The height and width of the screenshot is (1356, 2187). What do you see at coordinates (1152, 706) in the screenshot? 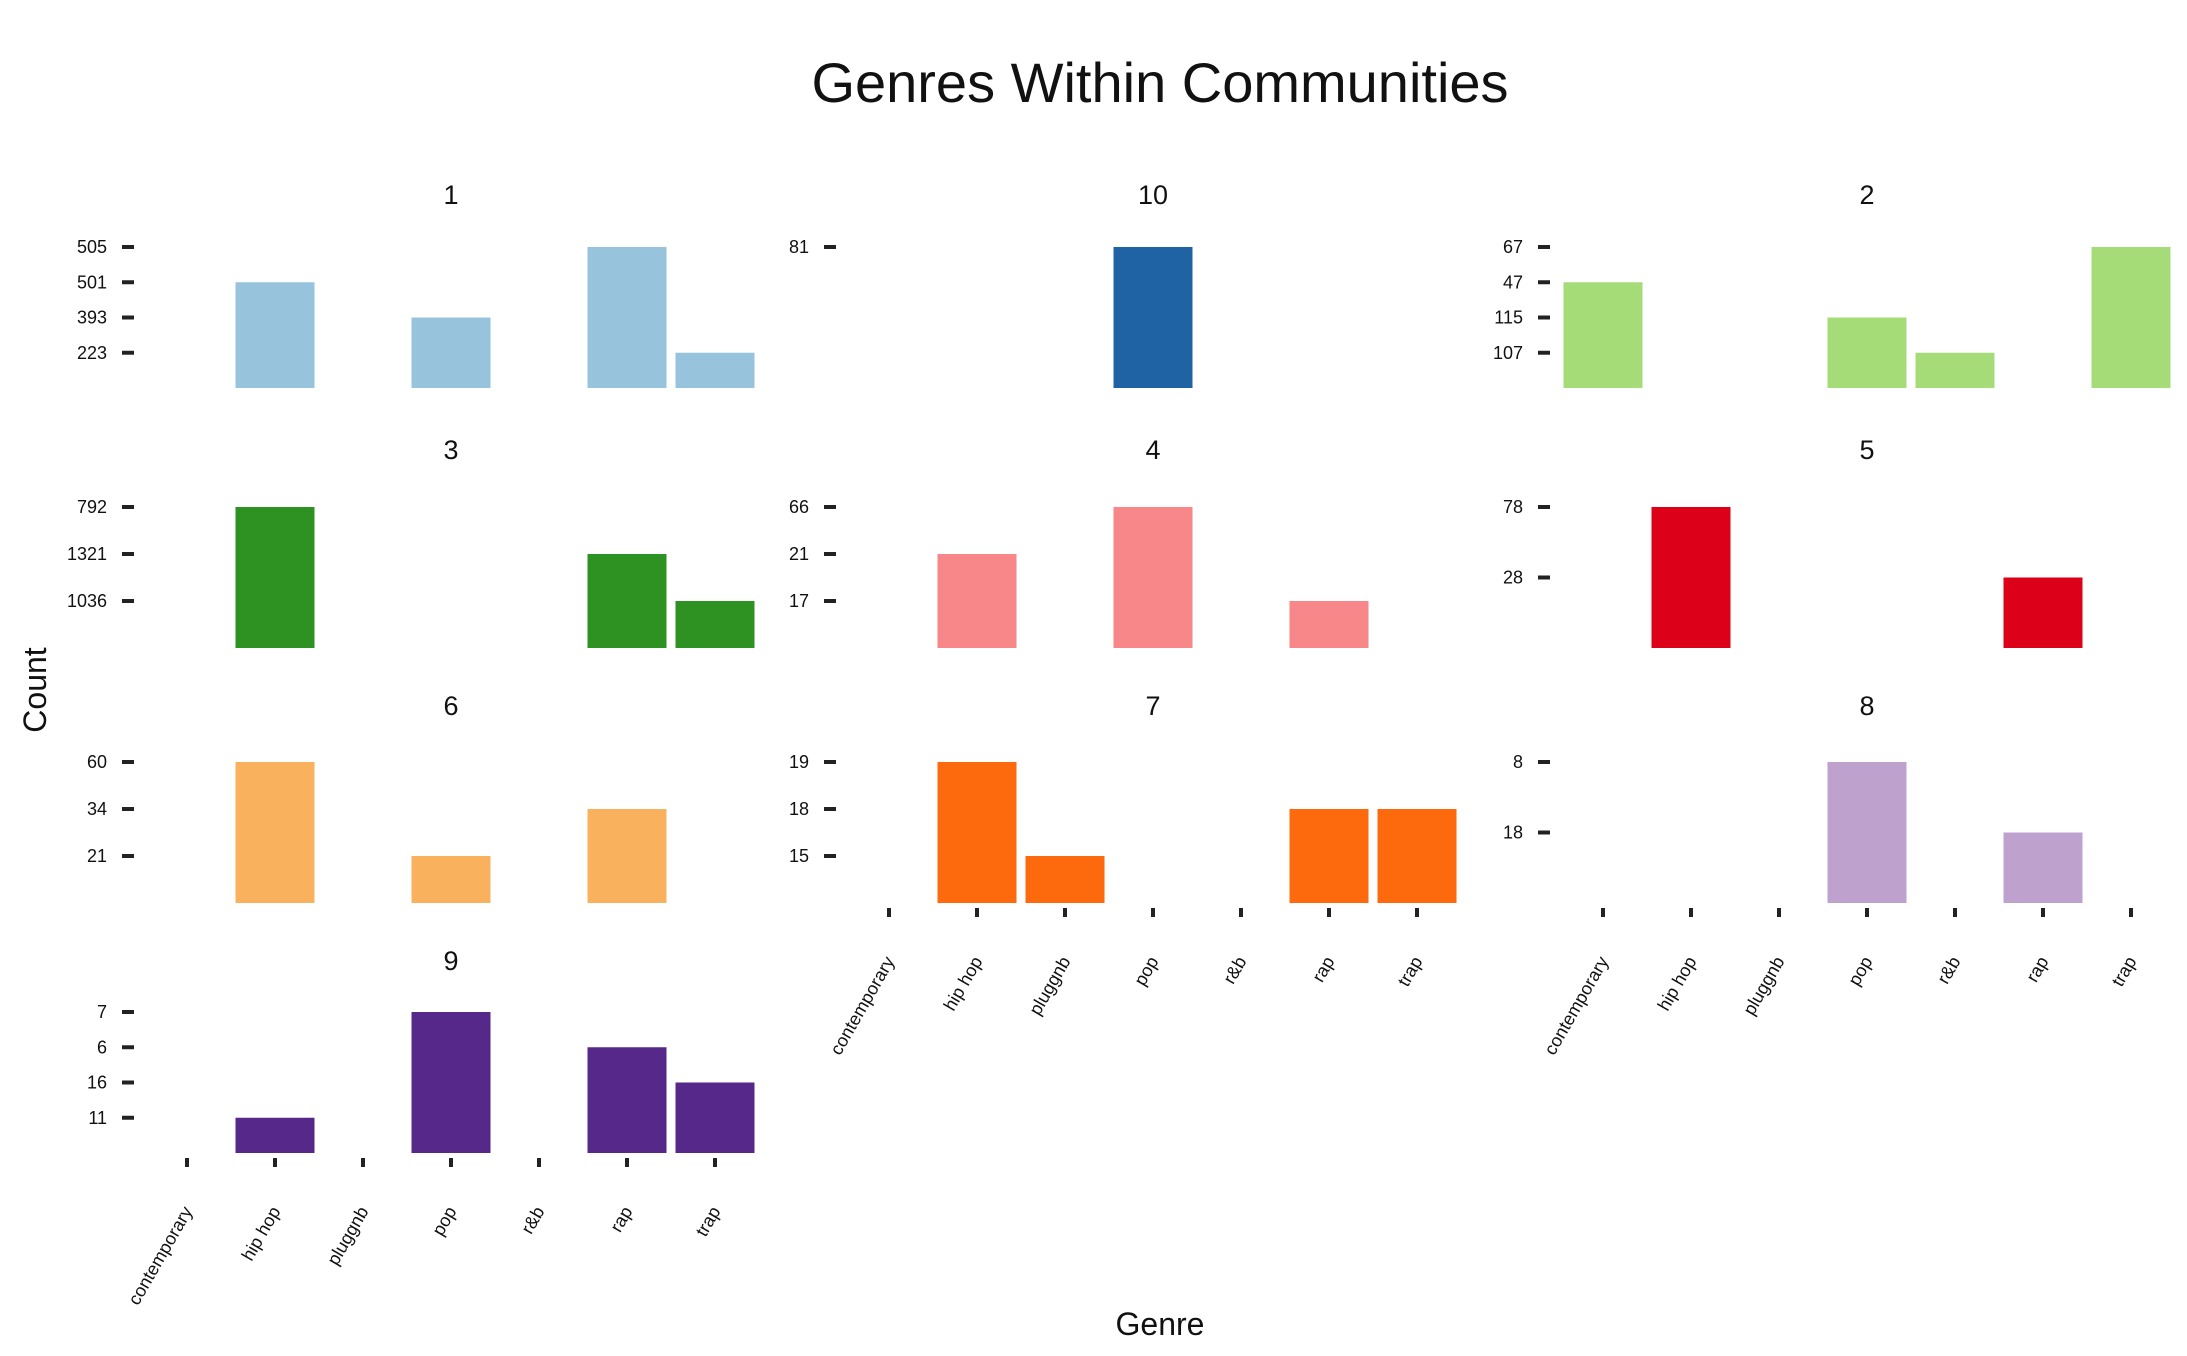
I see `panel-title: 7` at bounding box center [1152, 706].